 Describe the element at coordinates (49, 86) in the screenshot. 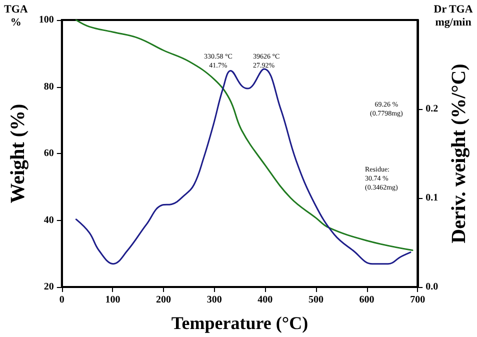

I see `y-tick-label: 80` at that location.